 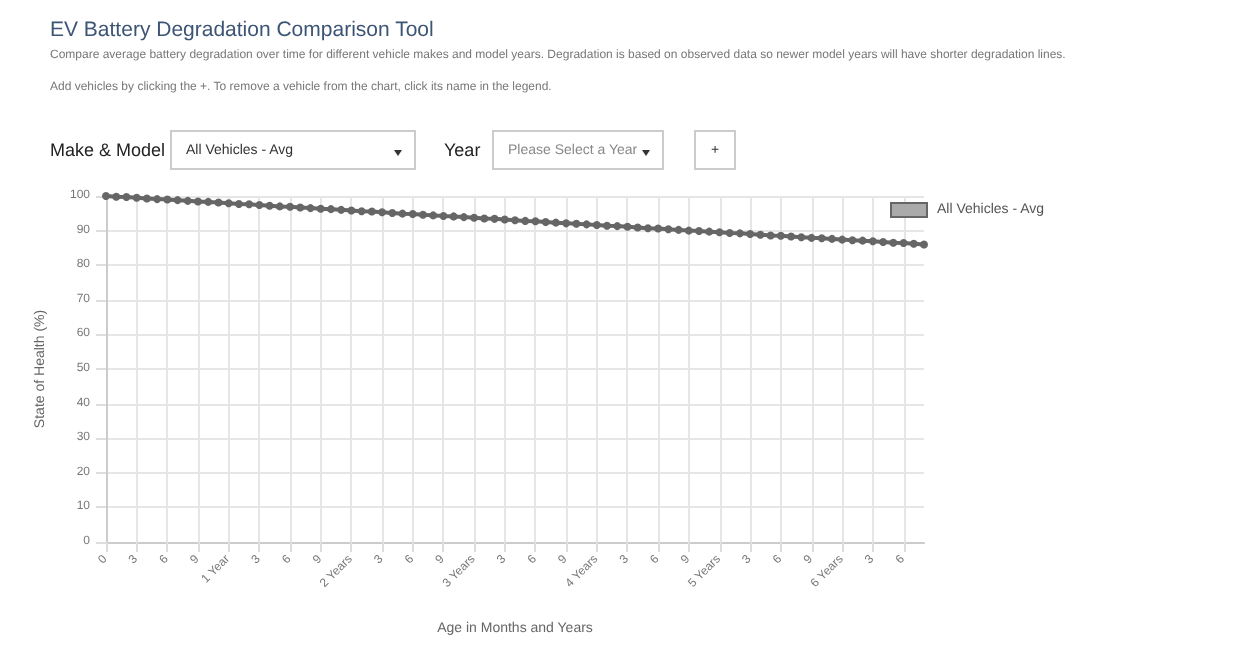 I want to click on text: Make & Model, so click(x=108, y=151).